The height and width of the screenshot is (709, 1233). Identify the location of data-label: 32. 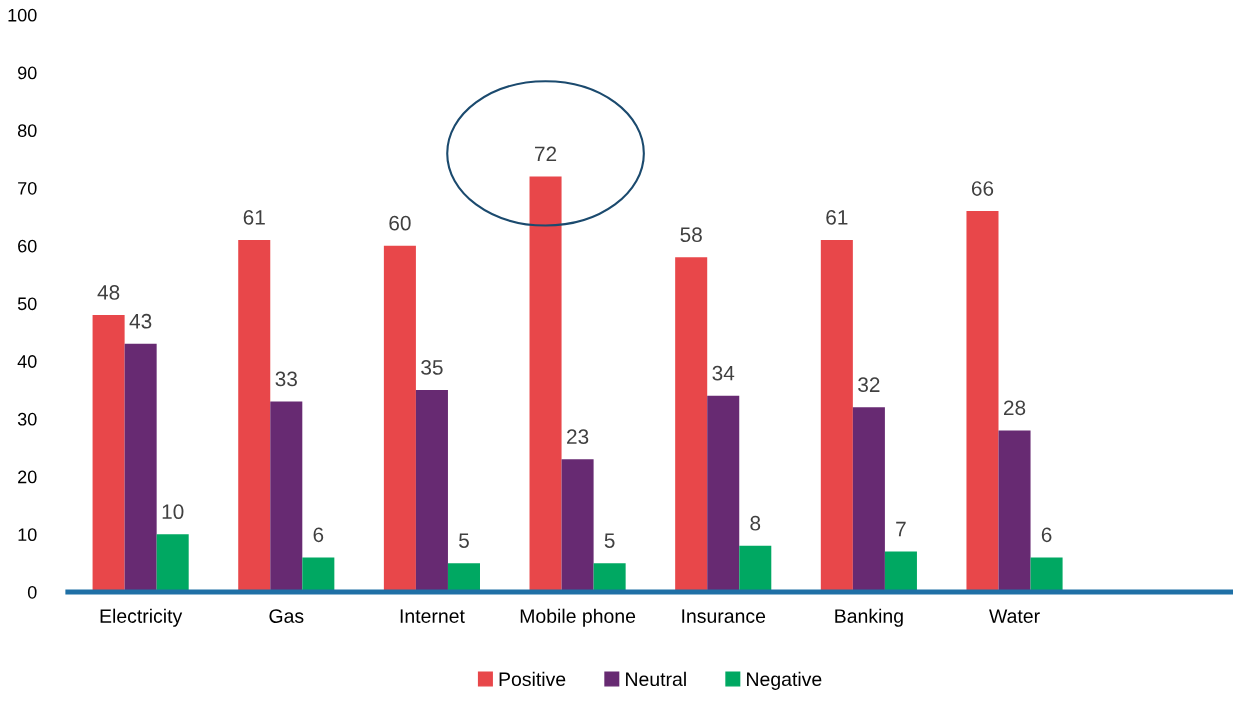
(869, 385).